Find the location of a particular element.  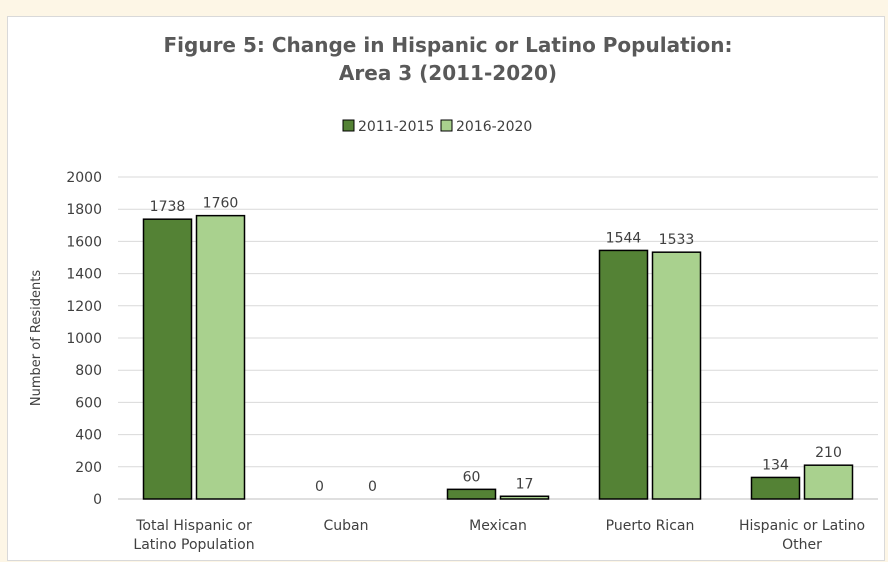

y-tick-label-800: 800 is located at coordinates (88, 371).